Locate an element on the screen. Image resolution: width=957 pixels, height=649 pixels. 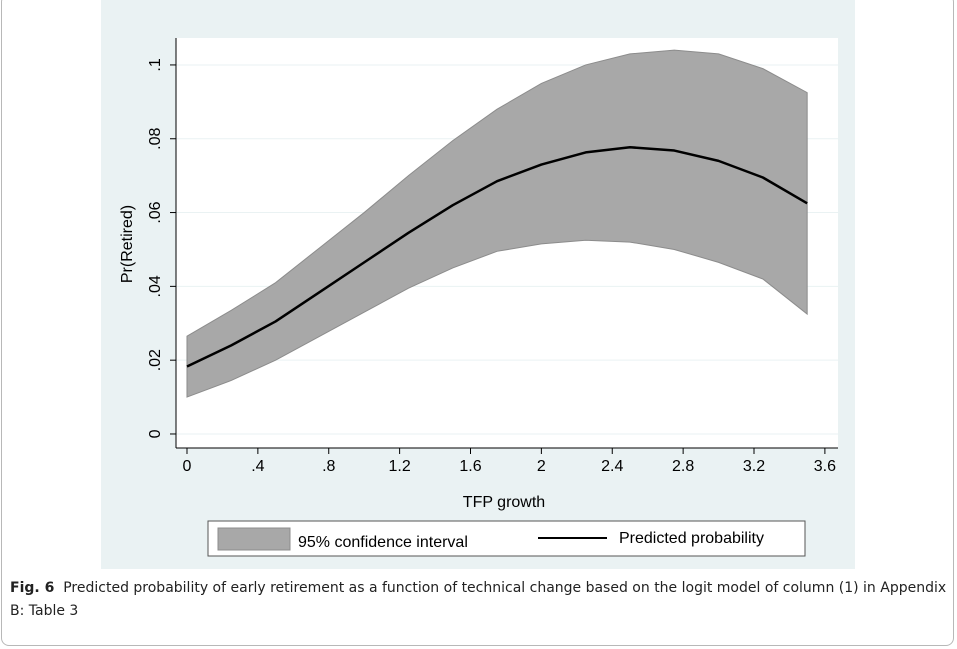
y-tick-label: 0 is located at coordinates (155, 433).